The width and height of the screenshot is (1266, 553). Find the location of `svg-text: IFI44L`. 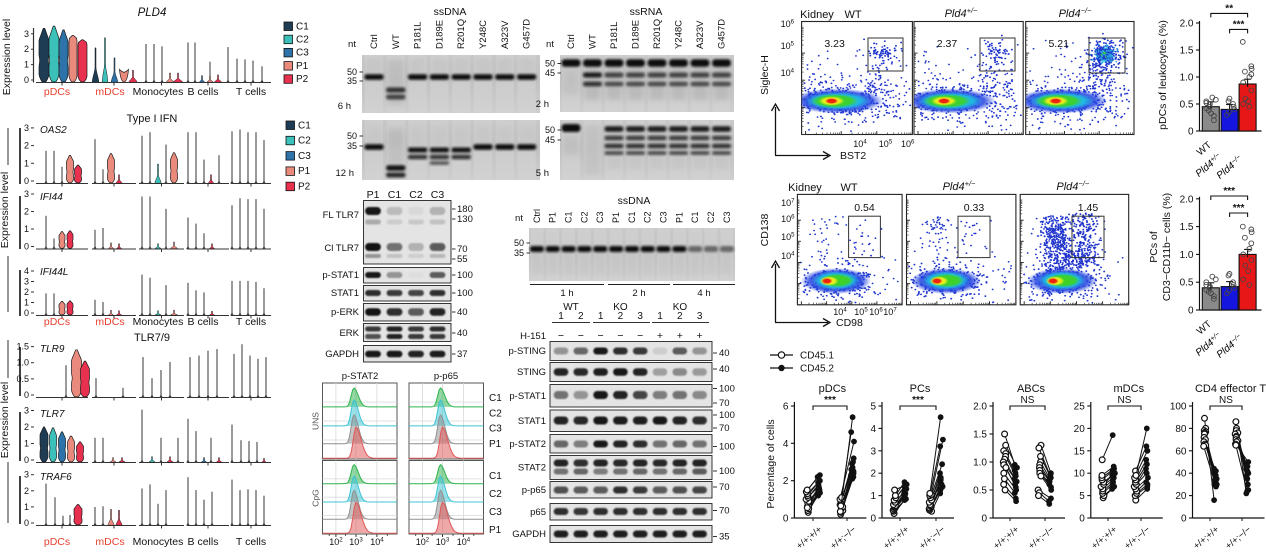

svg-text: IFI44L is located at coordinates (54, 272).